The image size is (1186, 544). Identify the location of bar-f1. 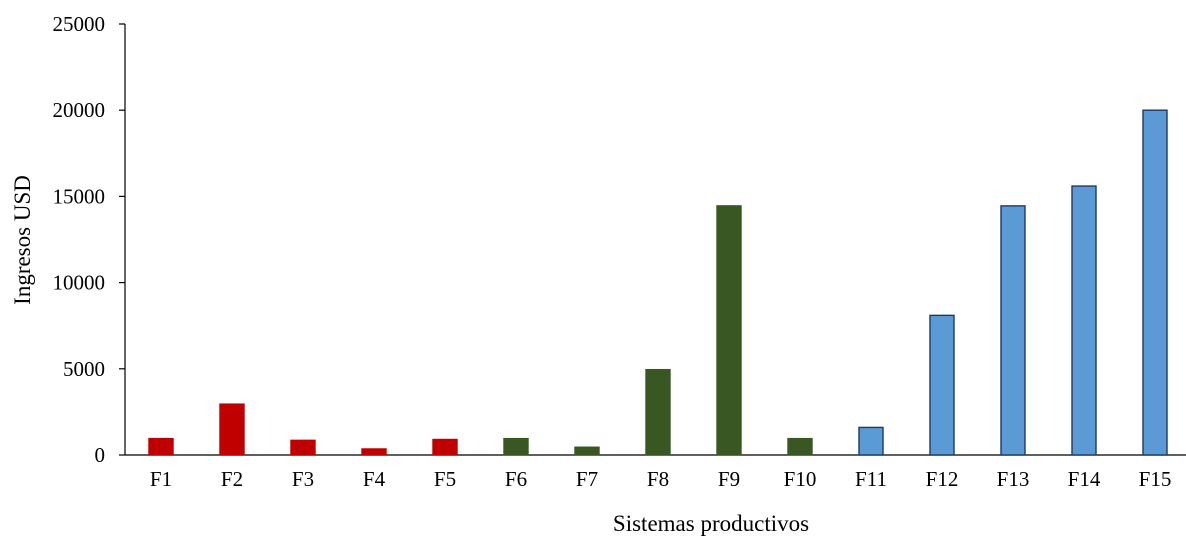
(161, 446).